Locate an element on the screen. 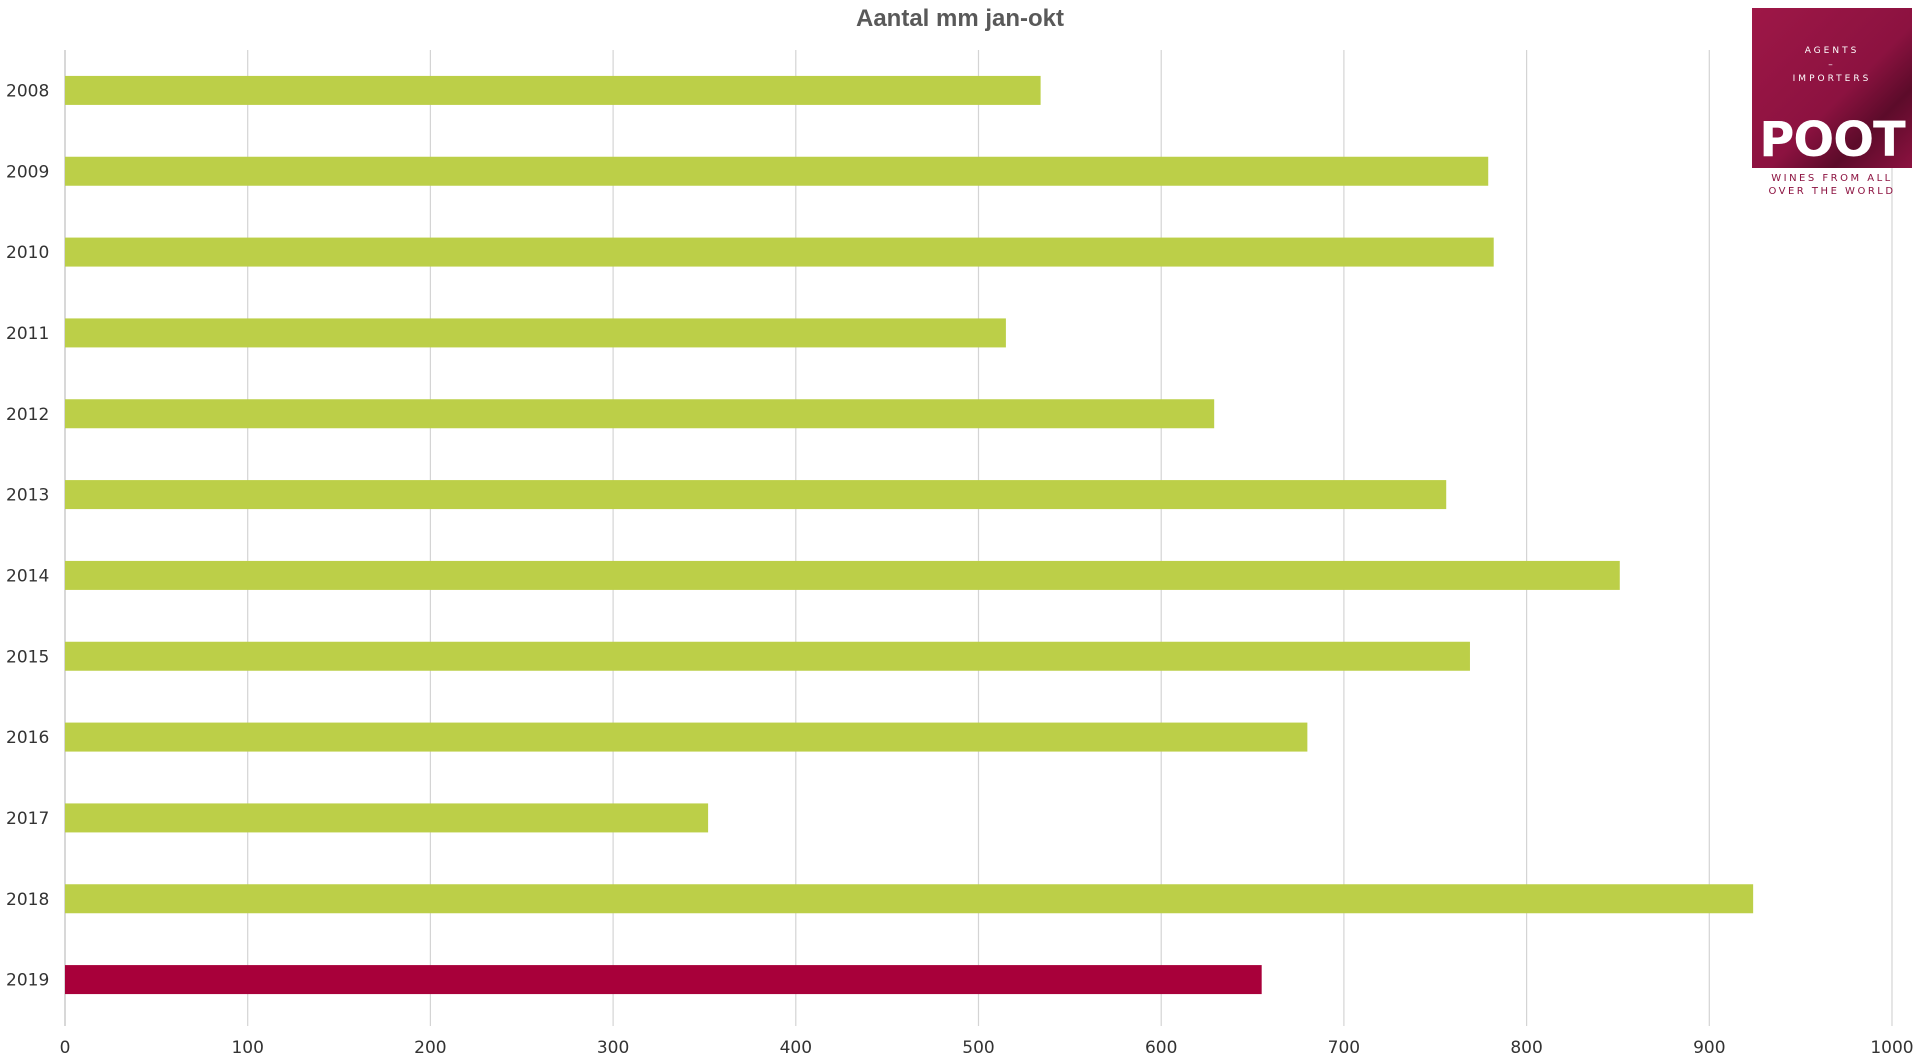  bar-2015 is located at coordinates (767, 656).